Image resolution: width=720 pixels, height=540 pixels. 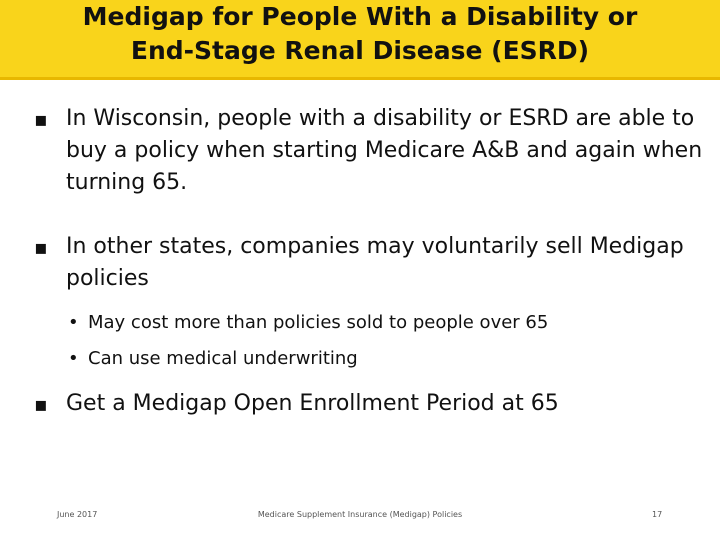 What do you see at coordinates (360, 50) in the screenshot?
I see `title-line: End-Stage Renal Disease (ESRD)` at bounding box center [360, 50].